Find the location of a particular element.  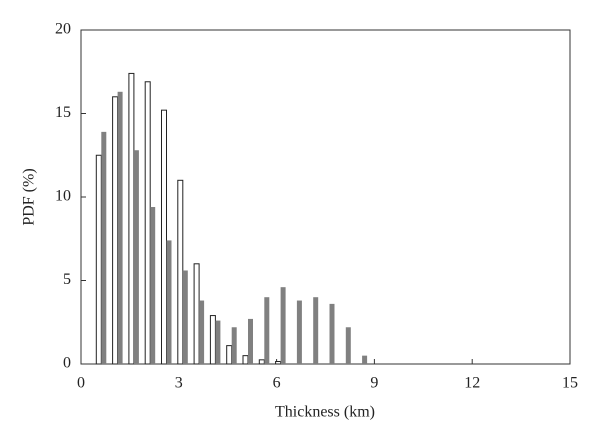

x-tick-label: 3 is located at coordinates (179, 383).